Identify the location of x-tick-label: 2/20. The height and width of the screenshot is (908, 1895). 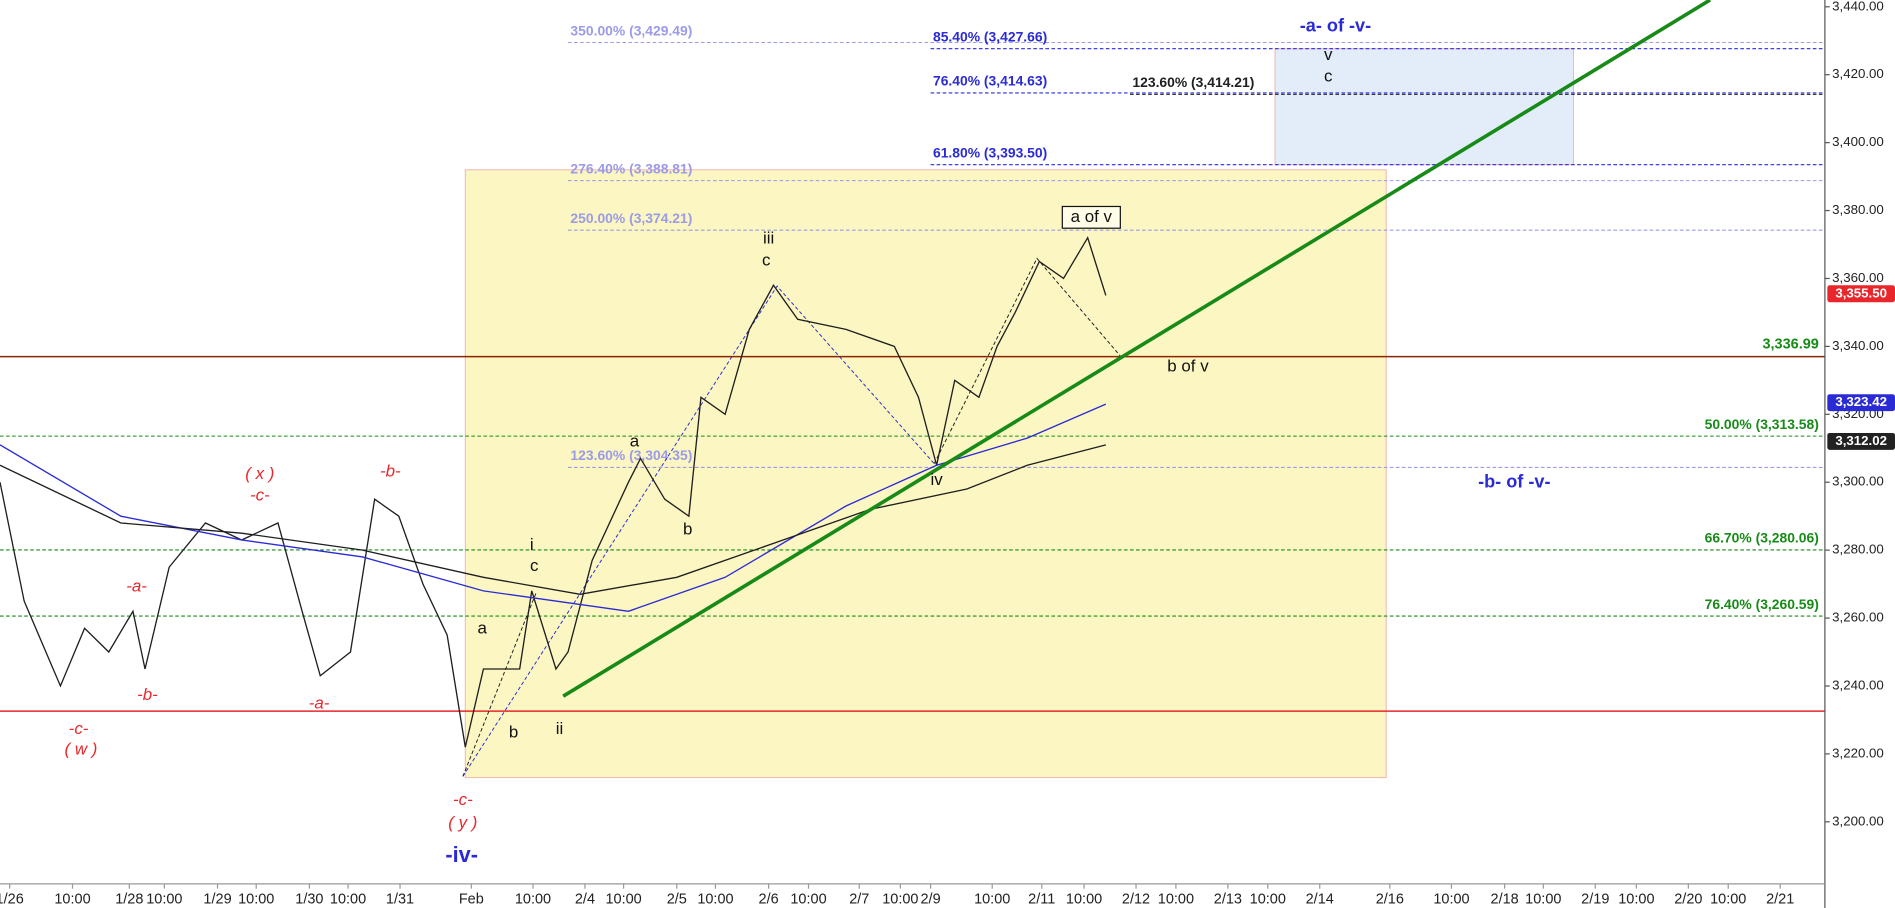
(1688, 899).